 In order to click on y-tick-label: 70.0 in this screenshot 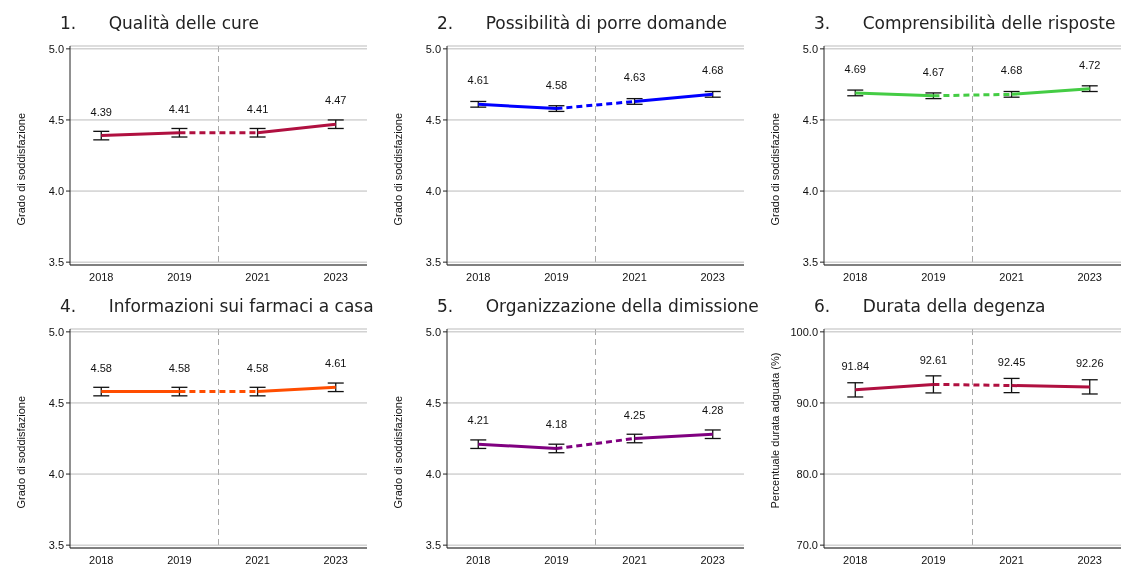, I will do `click(807, 545)`.